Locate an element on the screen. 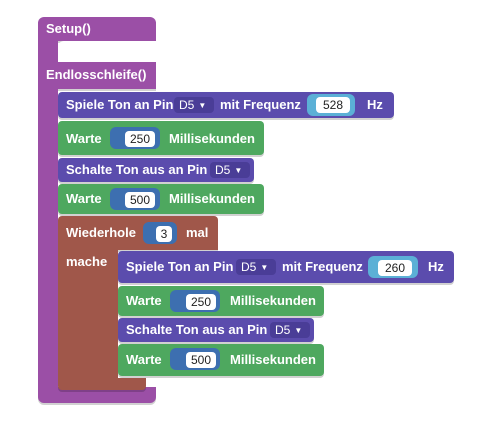  loop-block-arm is located at coordinates (48, 239).